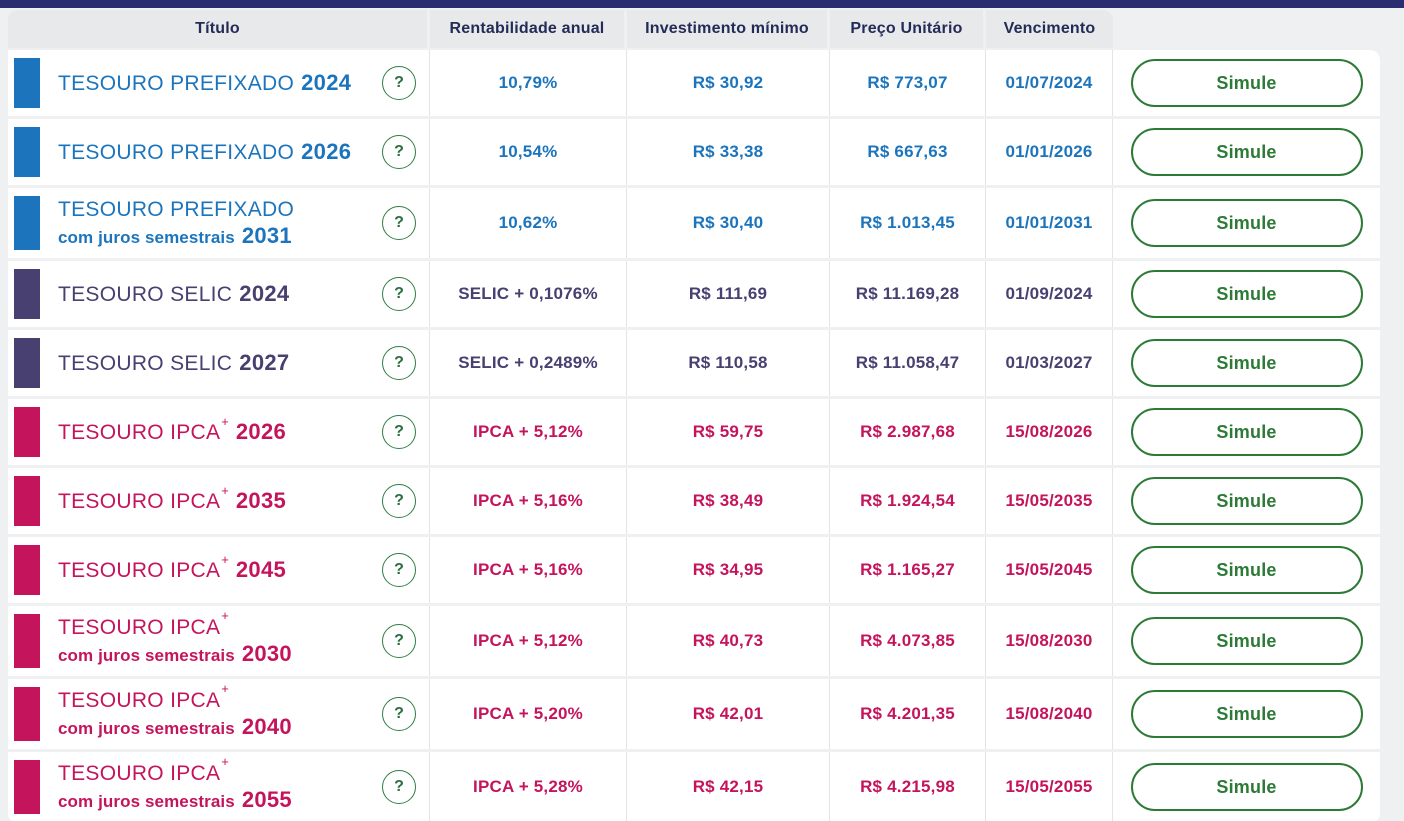  Describe the element at coordinates (176, 235) in the screenshot. I see `bond-title-line2: com juros semestrais 2031` at that location.